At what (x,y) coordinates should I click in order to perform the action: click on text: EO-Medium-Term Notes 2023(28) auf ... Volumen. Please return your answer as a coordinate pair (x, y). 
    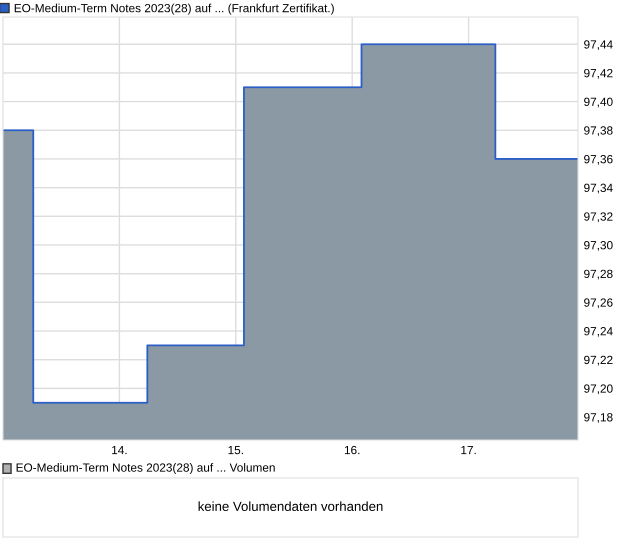
    Looking at the image, I should click on (145, 468).